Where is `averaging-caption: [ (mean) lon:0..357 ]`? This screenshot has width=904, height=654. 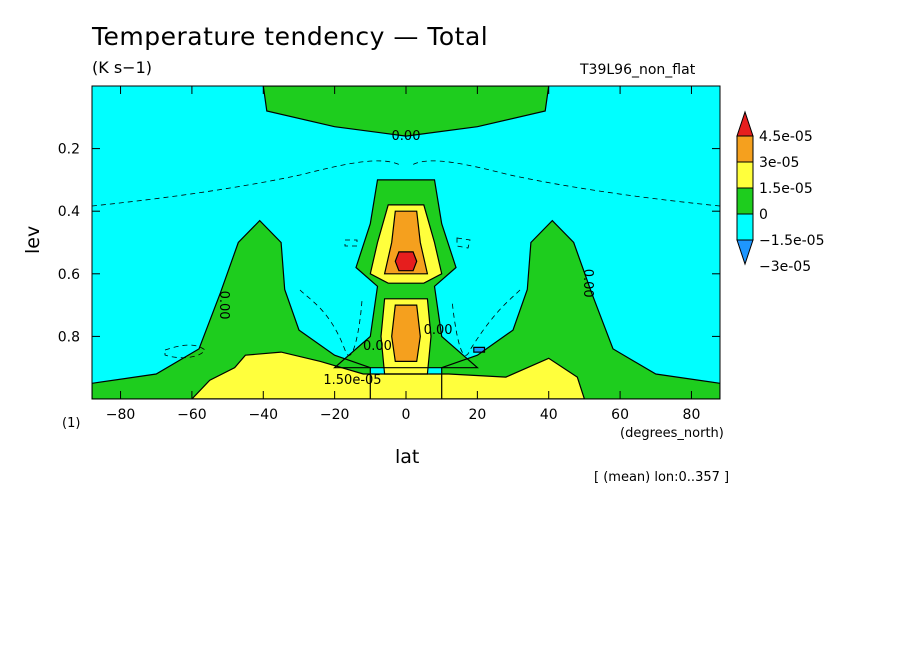
averaging-caption: [ (mean) lon:0..357 ] is located at coordinates (662, 477).